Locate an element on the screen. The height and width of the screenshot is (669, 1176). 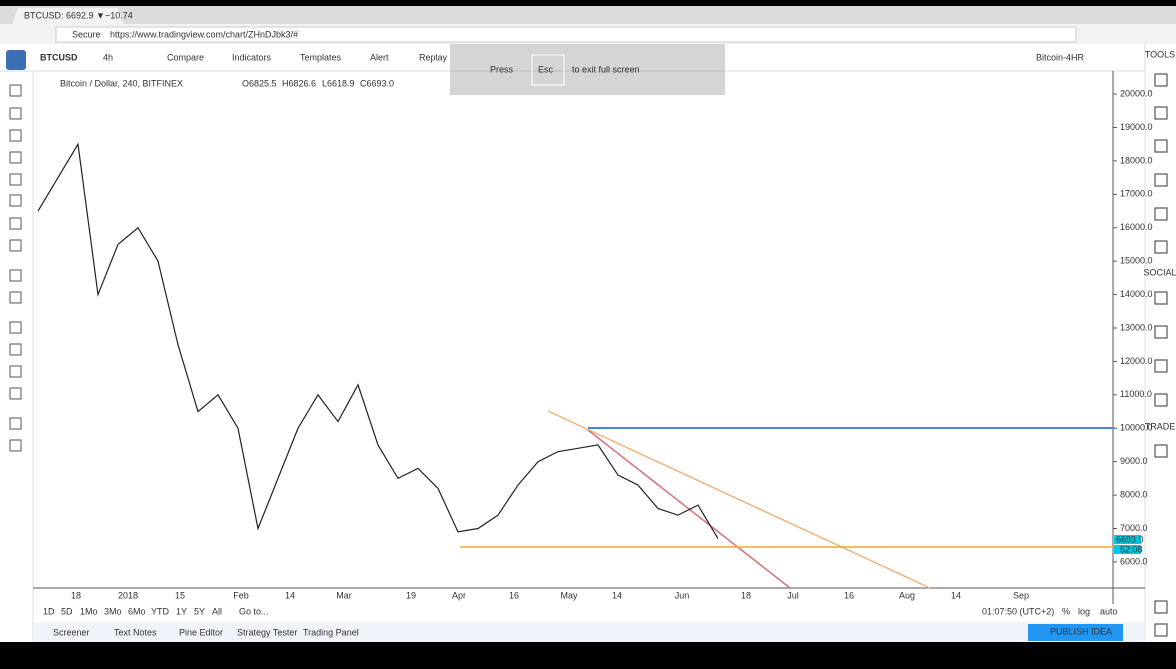
publish-button is located at coordinates (1075, 632).